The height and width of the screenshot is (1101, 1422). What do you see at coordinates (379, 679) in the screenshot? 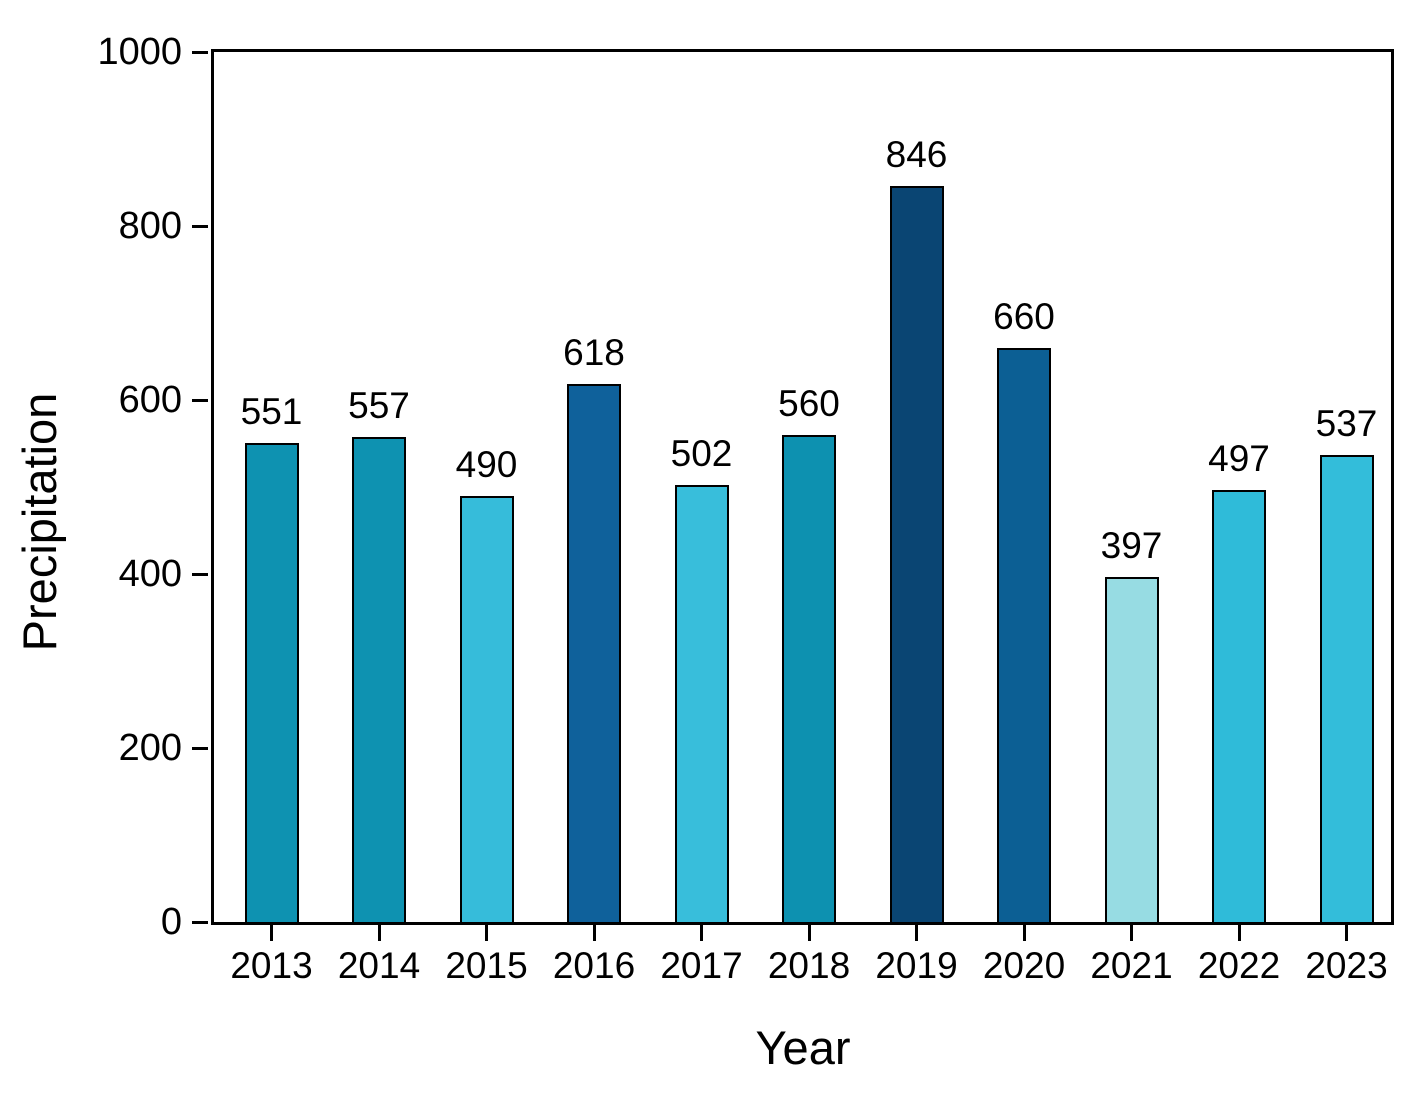
I see `bar-2014` at bounding box center [379, 679].